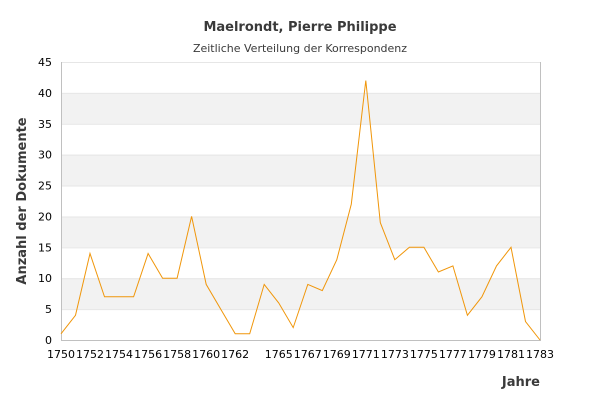 This screenshot has height=400, width=600. Describe the element at coordinates (424, 354) in the screenshot. I see `x-tick-label: 1775` at that location.